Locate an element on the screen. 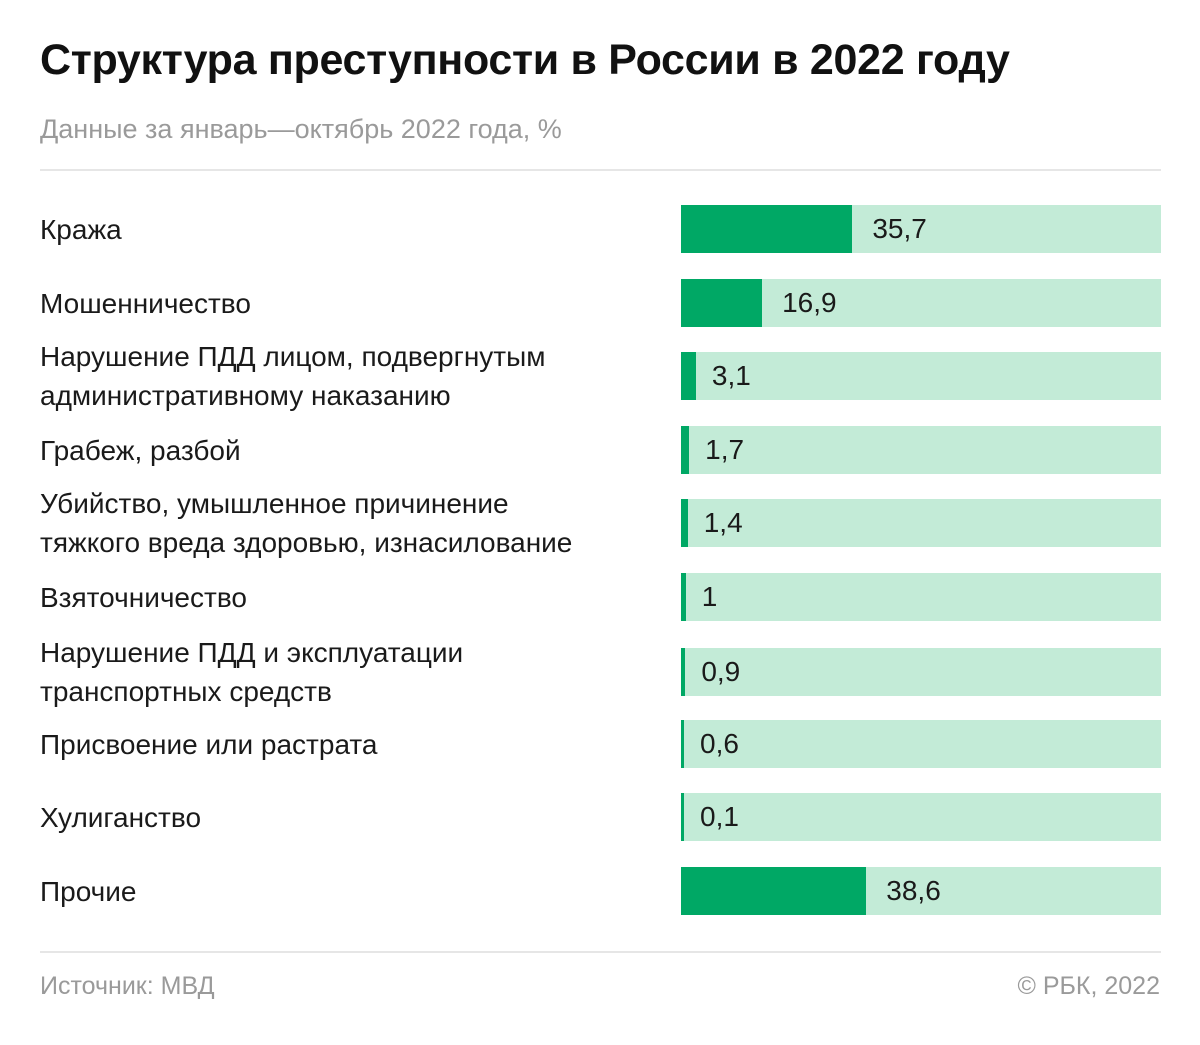  bar-value-label: 3,1 is located at coordinates (731, 375).